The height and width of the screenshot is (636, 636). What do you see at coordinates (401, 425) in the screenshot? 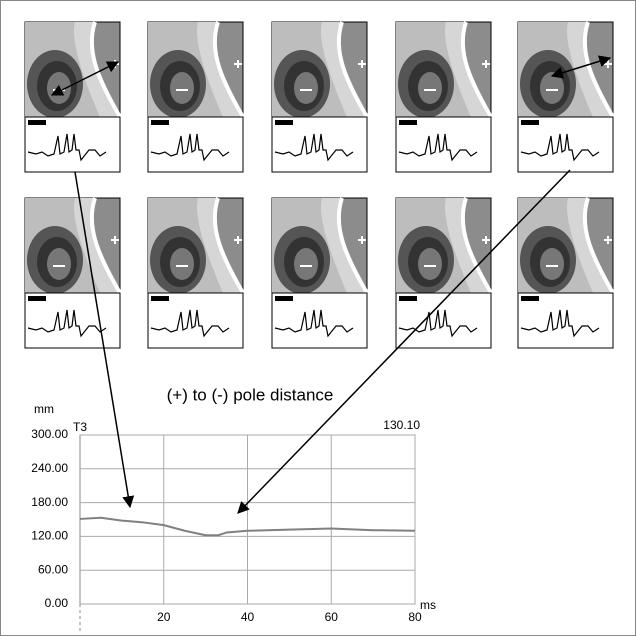
I see `annotation: 130.10` at bounding box center [401, 425].